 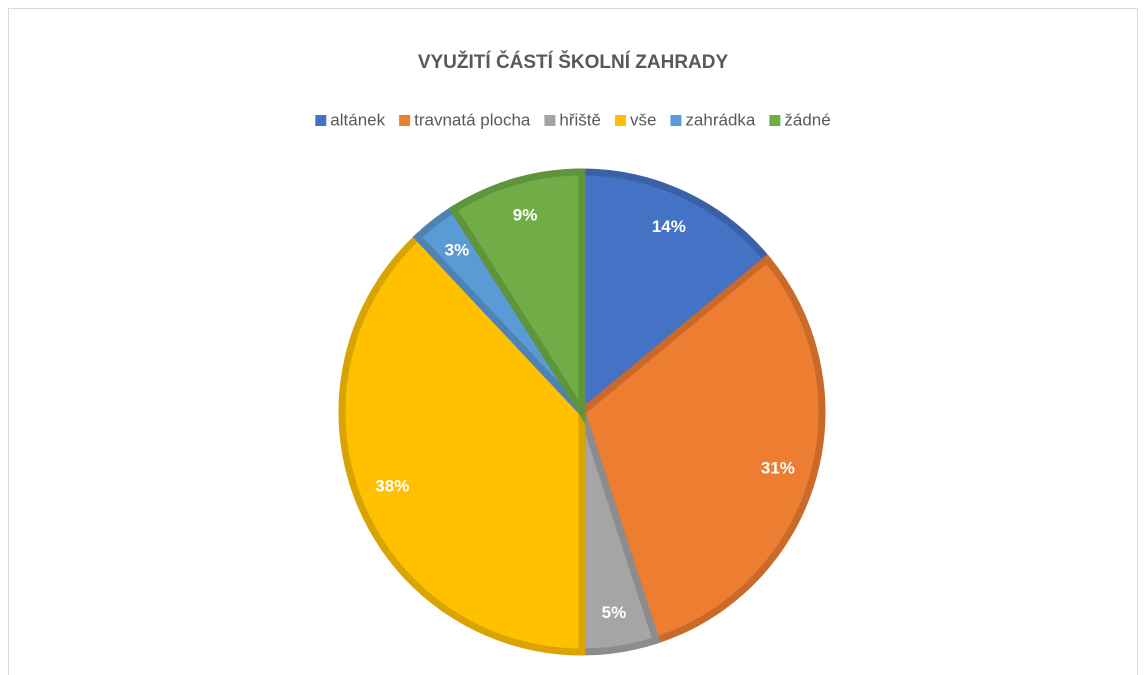 What do you see at coordinates (472, 119) in the screenshot?
I see `legend-label: travnatá plocha` at bounding box center [472, 119].